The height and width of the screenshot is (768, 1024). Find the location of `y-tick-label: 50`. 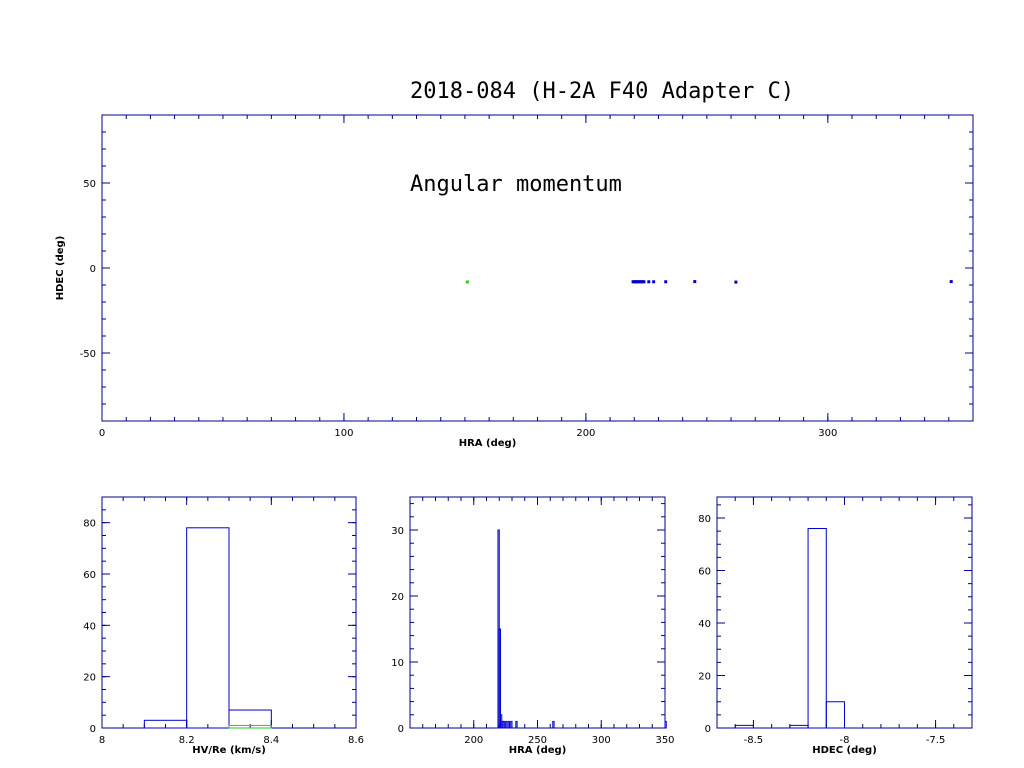

y-tick-label: 50 is located at coordinates (89, 184).